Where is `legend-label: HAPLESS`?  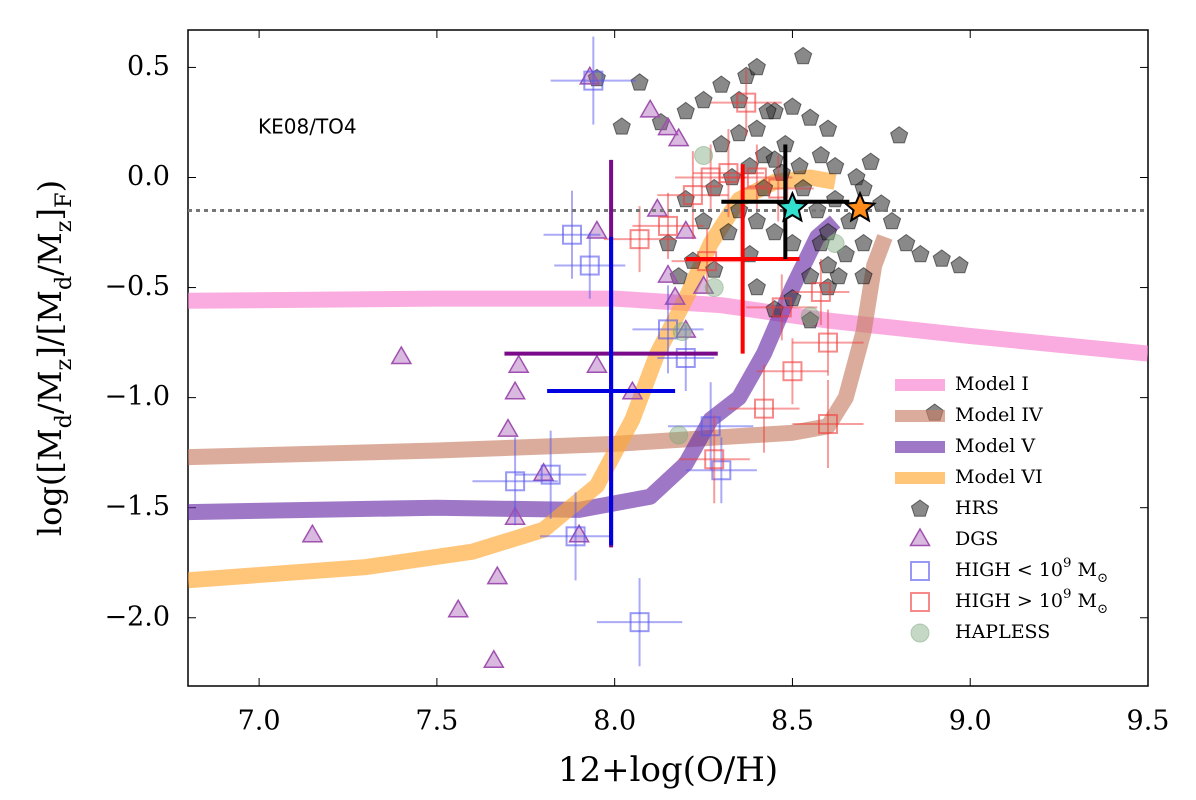
legend-label: HAPLESS is located at coordinates (1002, 632).